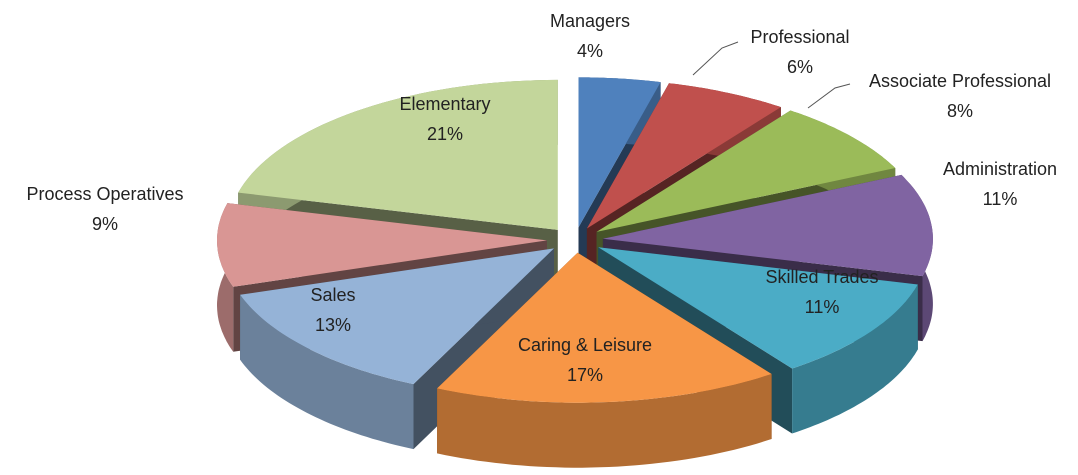 This screenshot has height=475, width=1078. I want to click on slice-value-label: 21%, so click(445, 134).